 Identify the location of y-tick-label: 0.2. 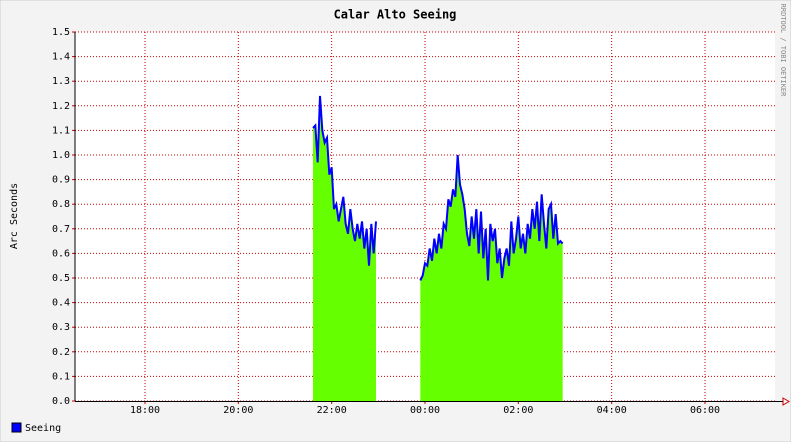
(61, 352).